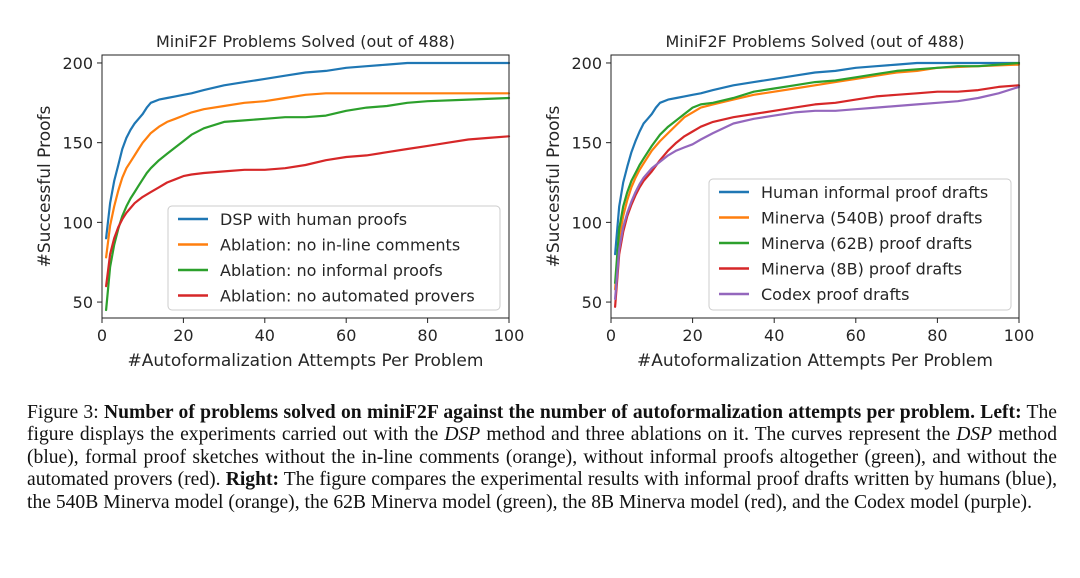  Describe the element at coordinates (331, 270) in the screenshot. I see `legend-label-3: Ablation: no informal proofs` at that location.